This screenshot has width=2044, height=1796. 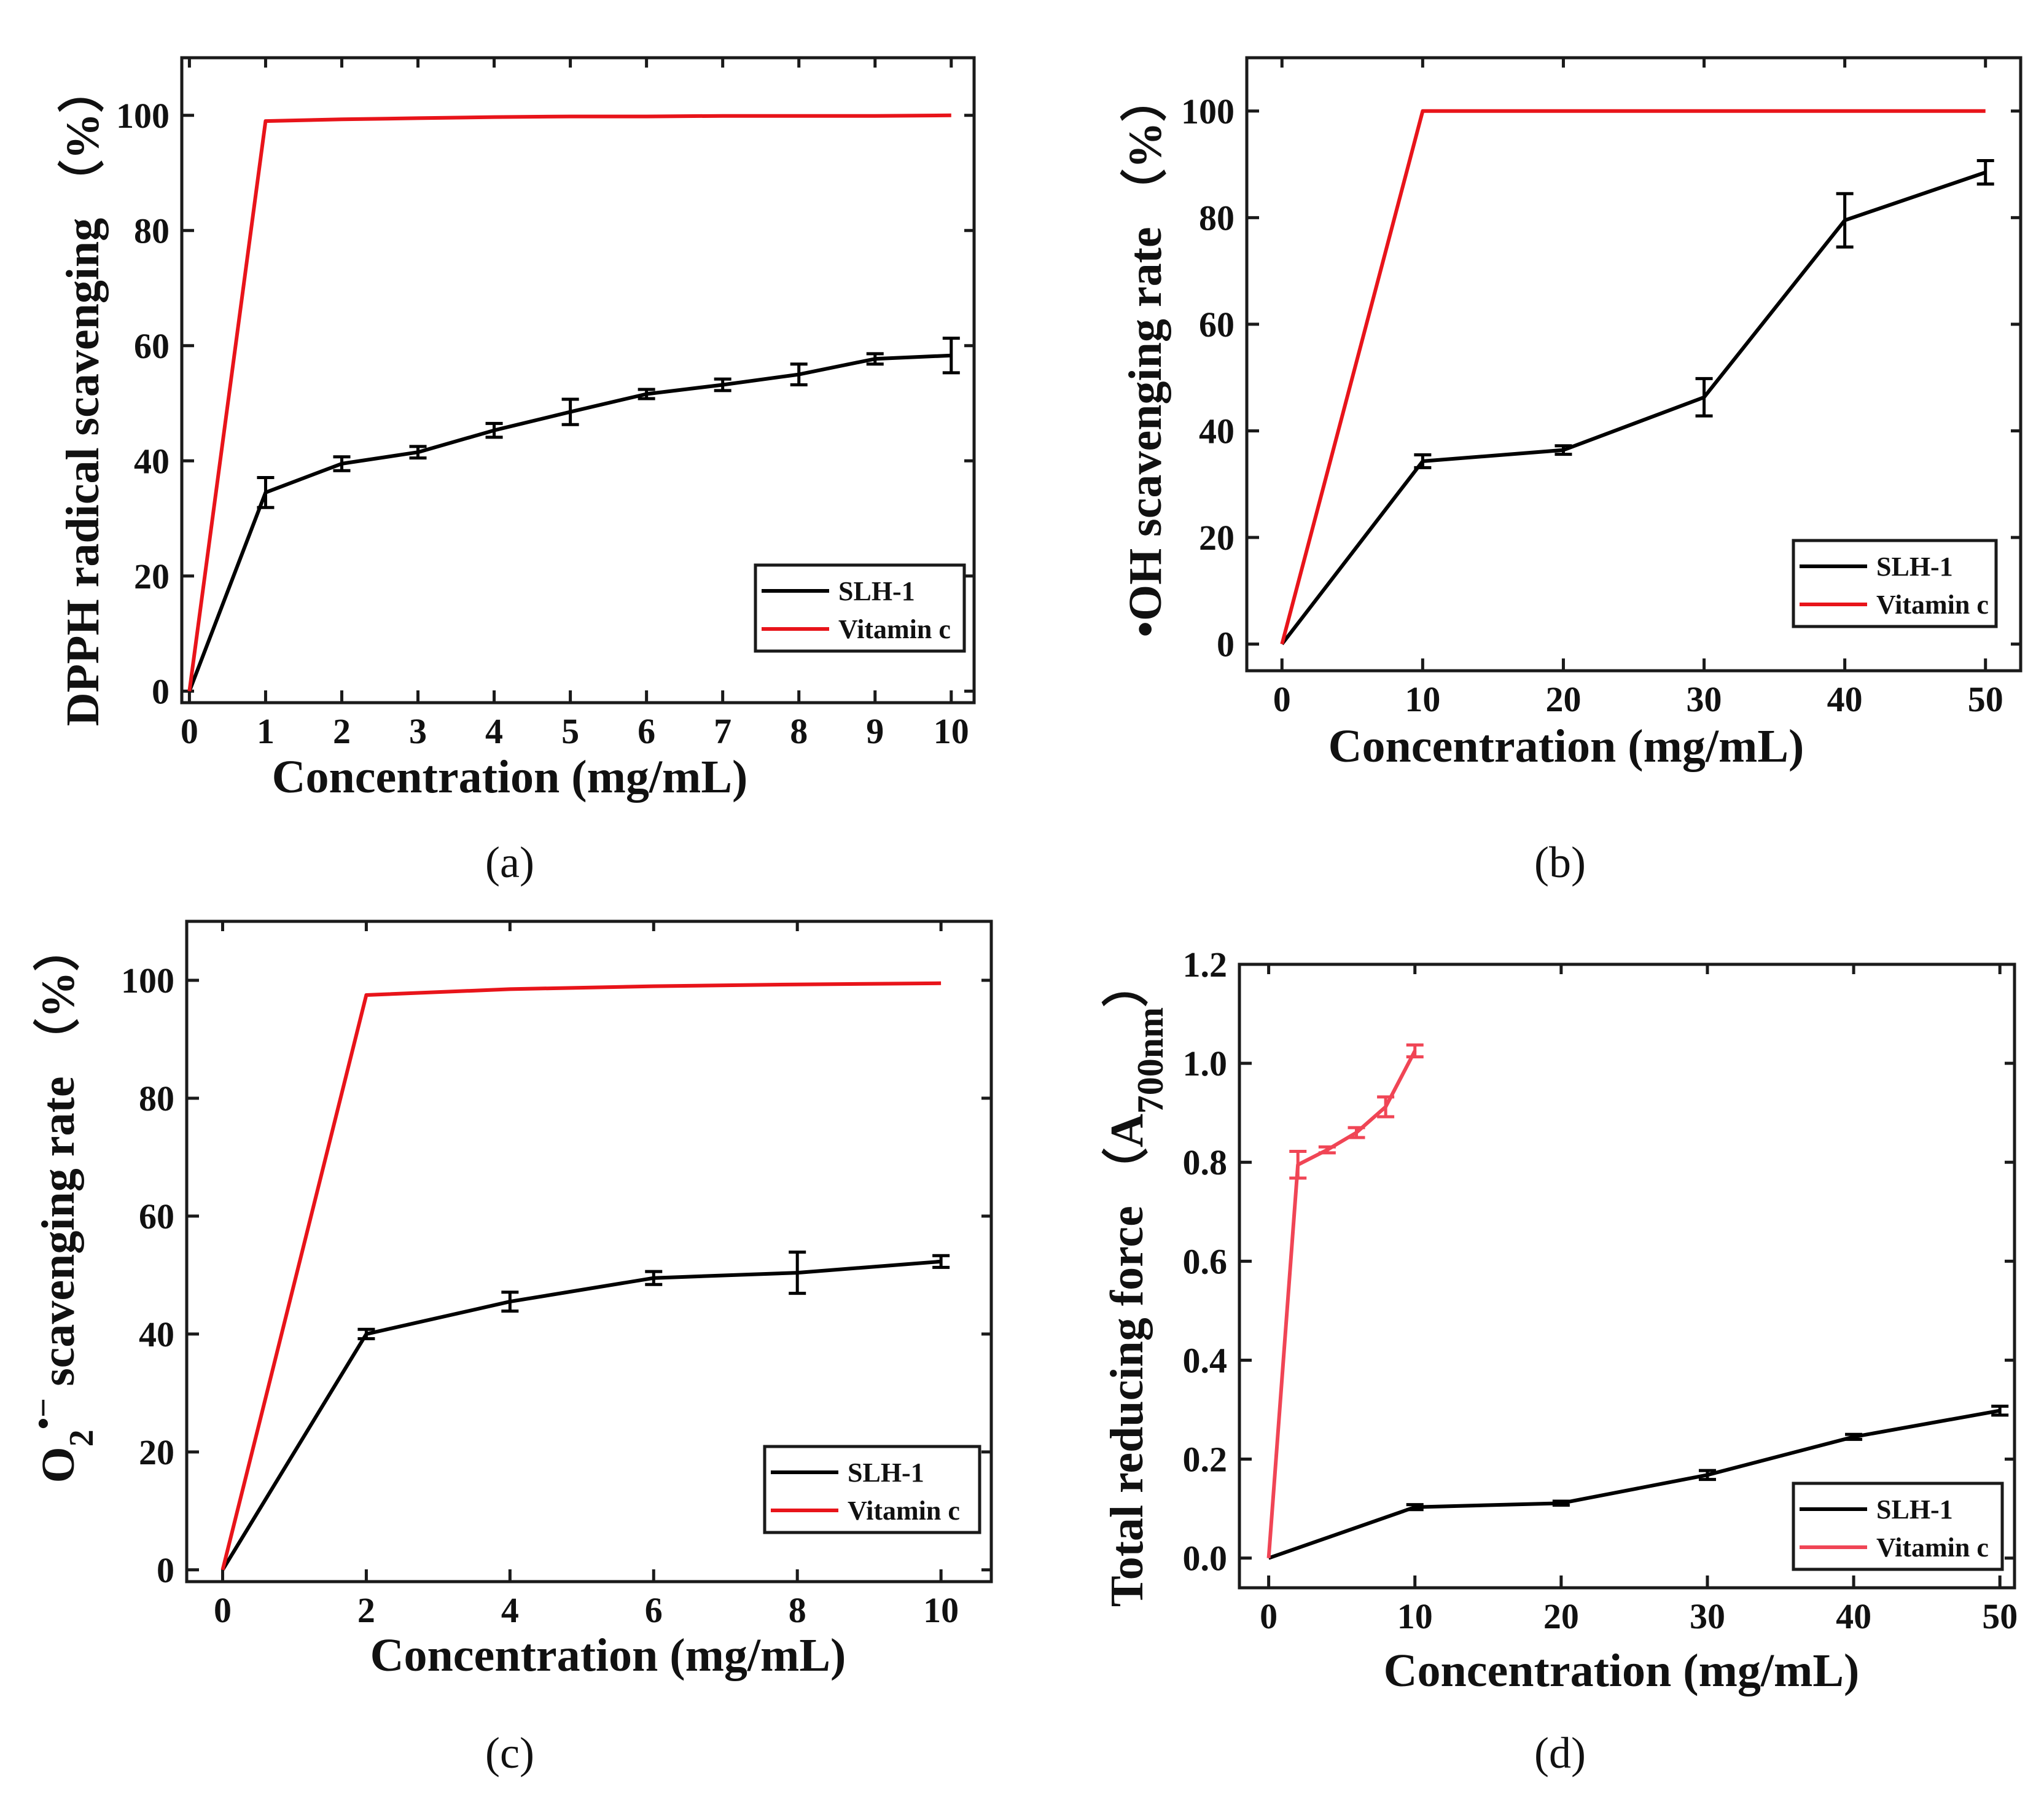 What do you see at coordinates (886, 1473) in the screenshot?
I see `legend-label-slh1-c: SLH-1` at bounding box center [886, 1473].